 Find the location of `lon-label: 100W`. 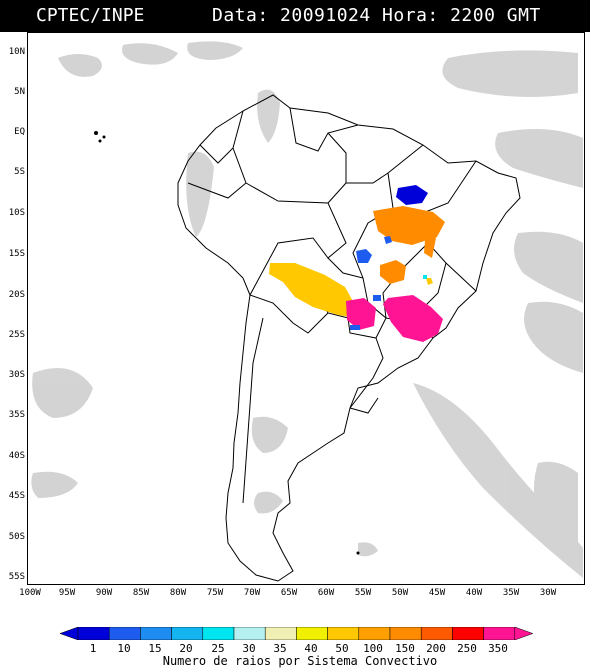

lon-label: 100W is located at coordinates (30, 593).